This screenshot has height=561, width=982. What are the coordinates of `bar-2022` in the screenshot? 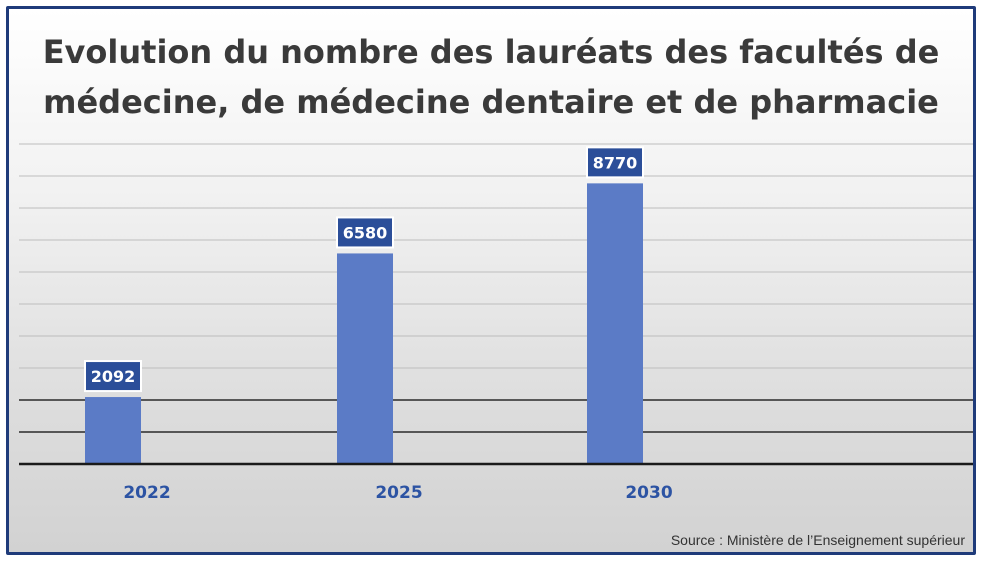 It's located at (113, 430).